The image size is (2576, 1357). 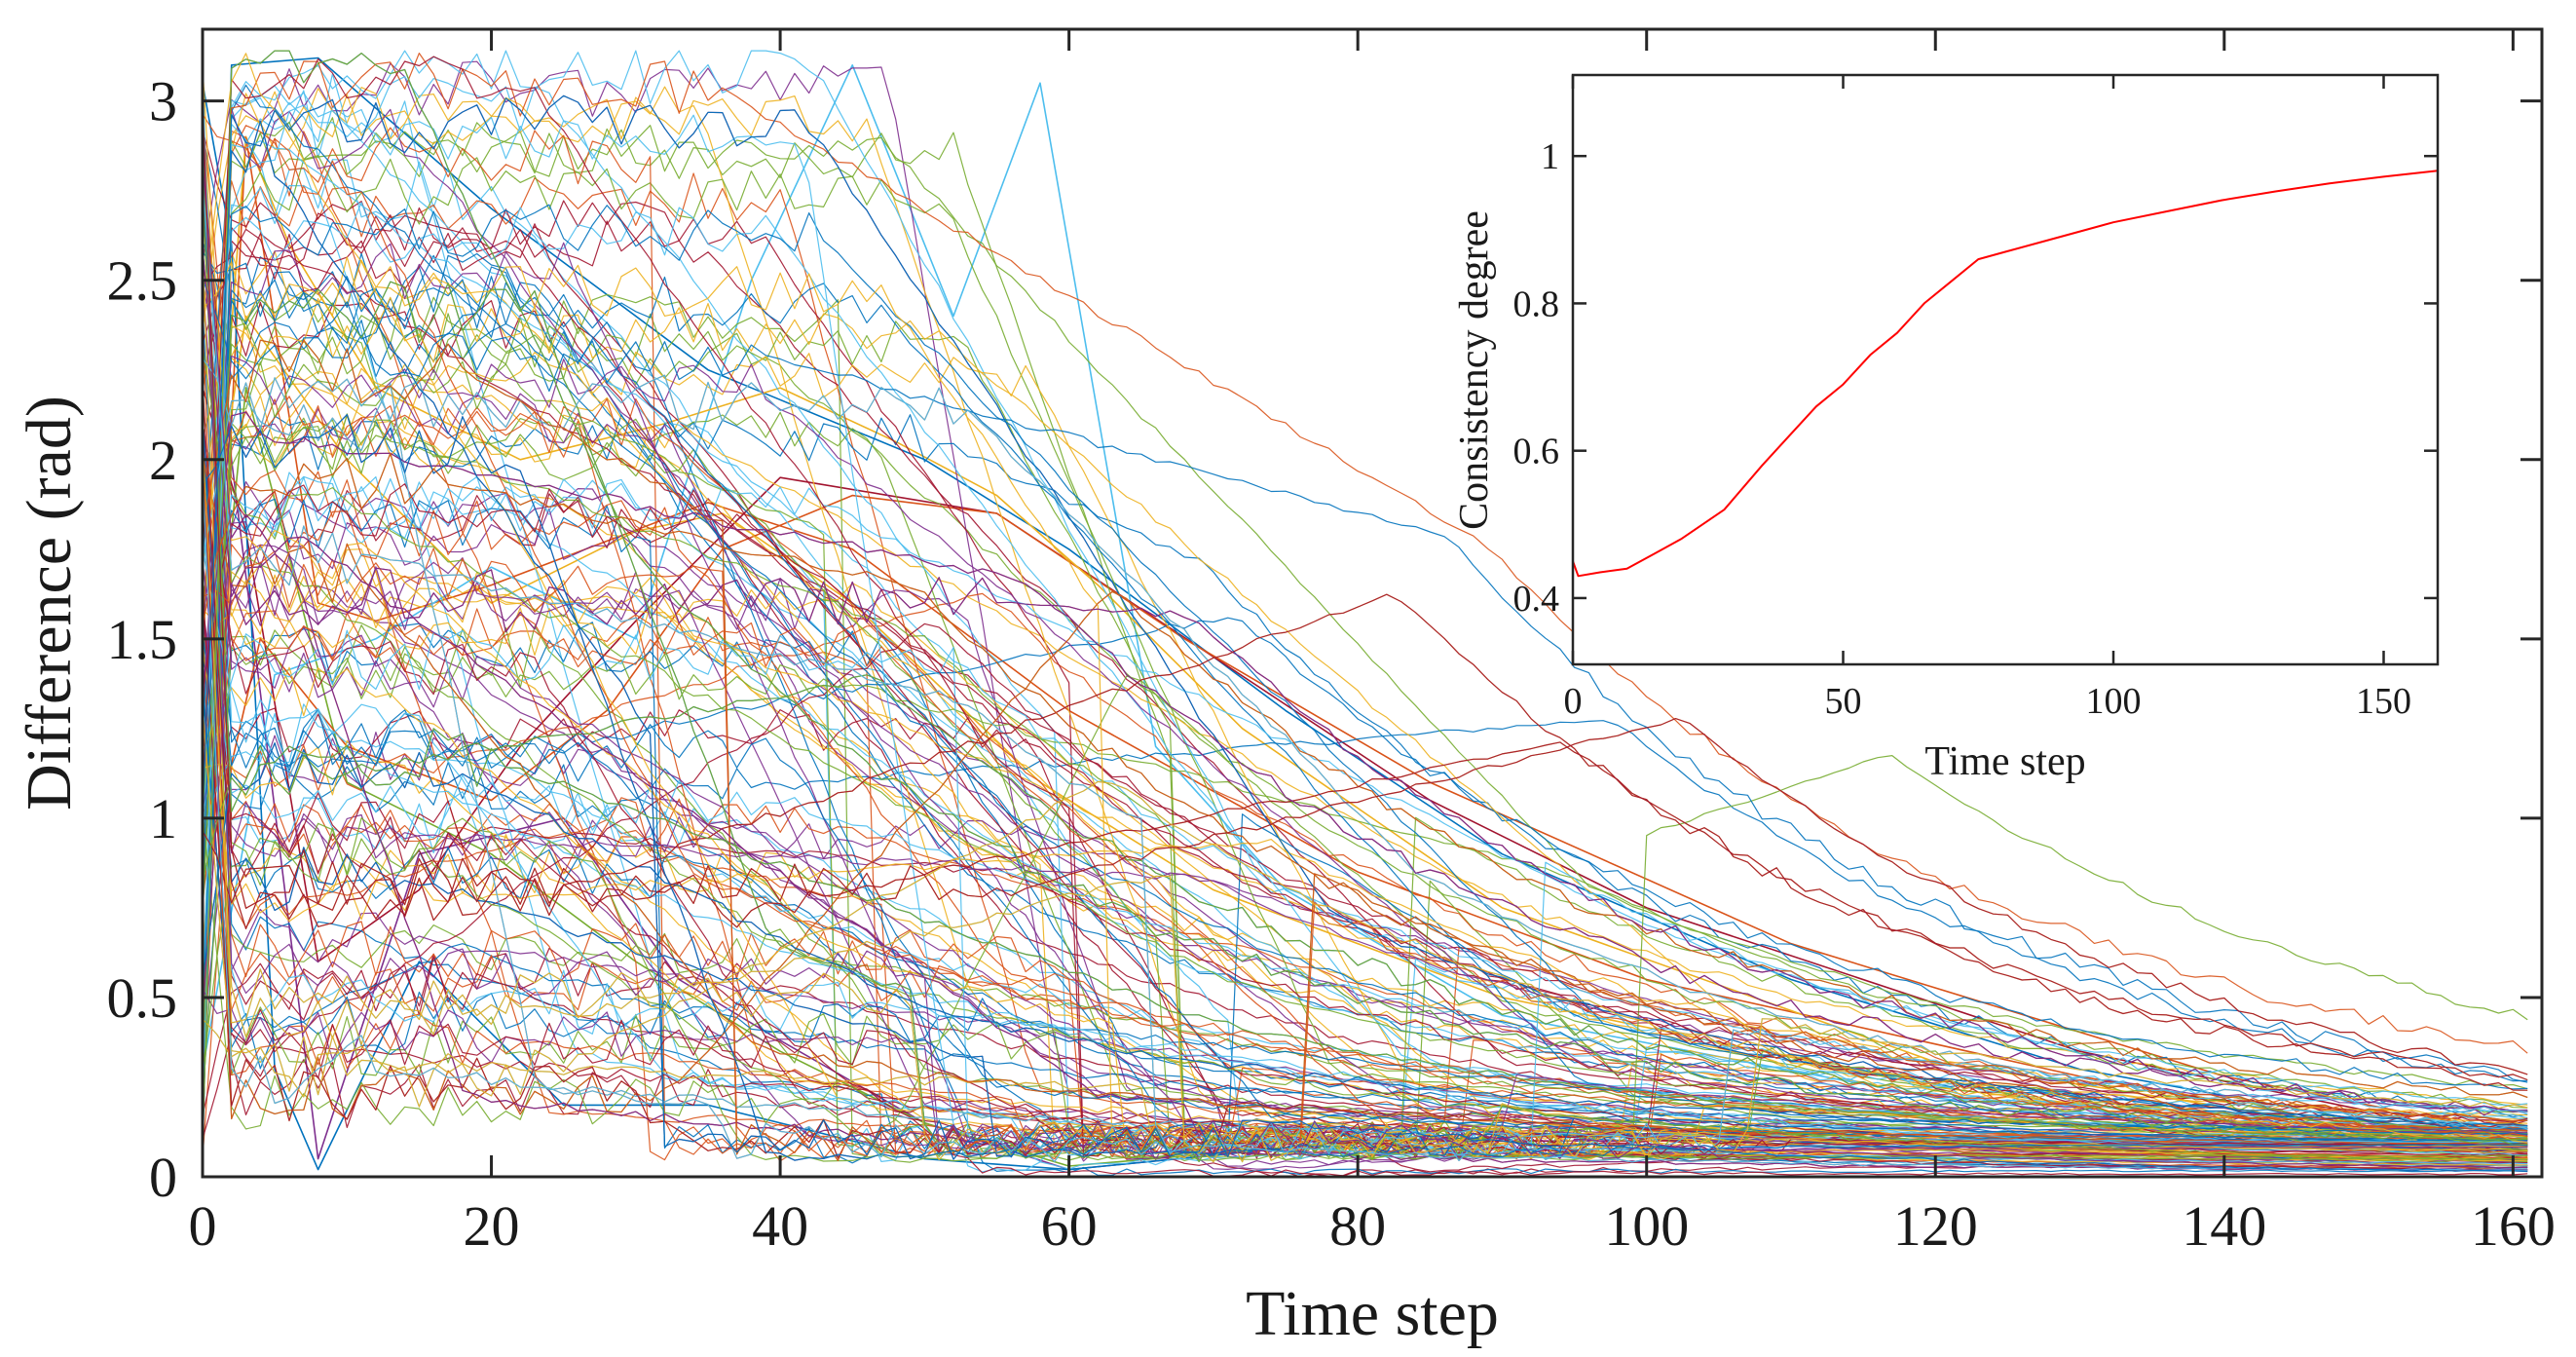 I want to click on main-x-tick-label: 140, so click(x=2224, y=1226).